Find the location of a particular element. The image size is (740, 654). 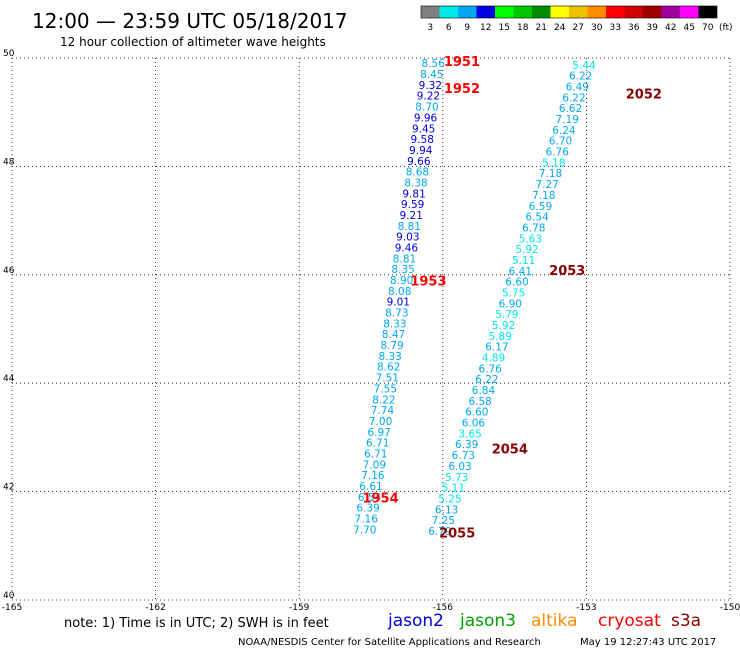

color-scale-label: 21 is located at coordinates (541, 28).